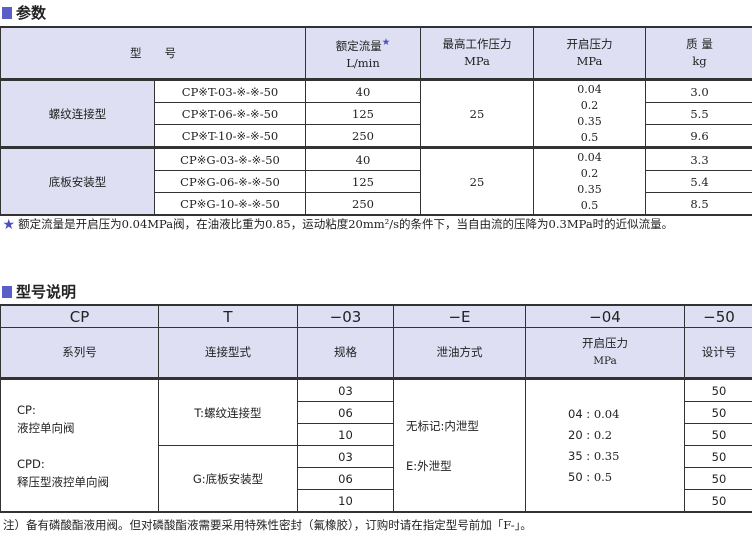 Image resolution: width=752 pixels, height=537 pixels. Describe the element at coordinates (230, 204) in the screenshot. I see `model-cell: CP※G-10-※-※-50` at that location.